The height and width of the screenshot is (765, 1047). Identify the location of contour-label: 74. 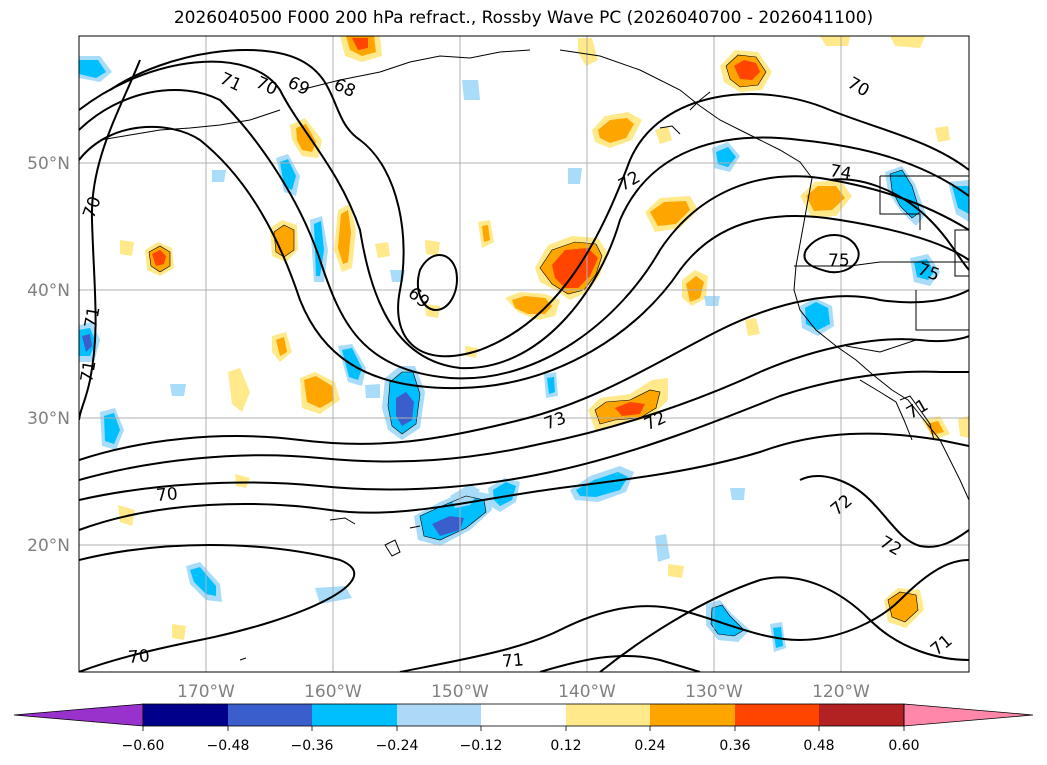
(840, 172).